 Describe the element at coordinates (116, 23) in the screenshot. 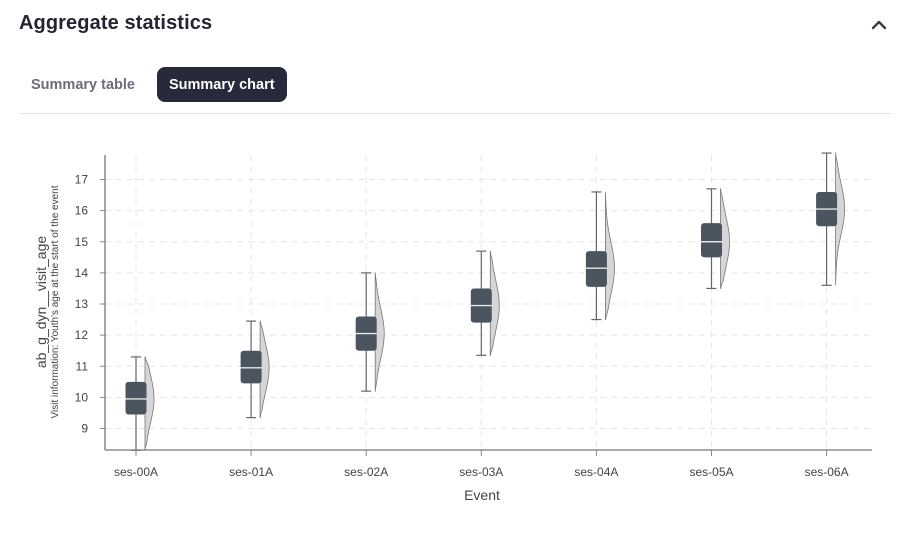

I see `section-title: Aggregate statistics` at that location.